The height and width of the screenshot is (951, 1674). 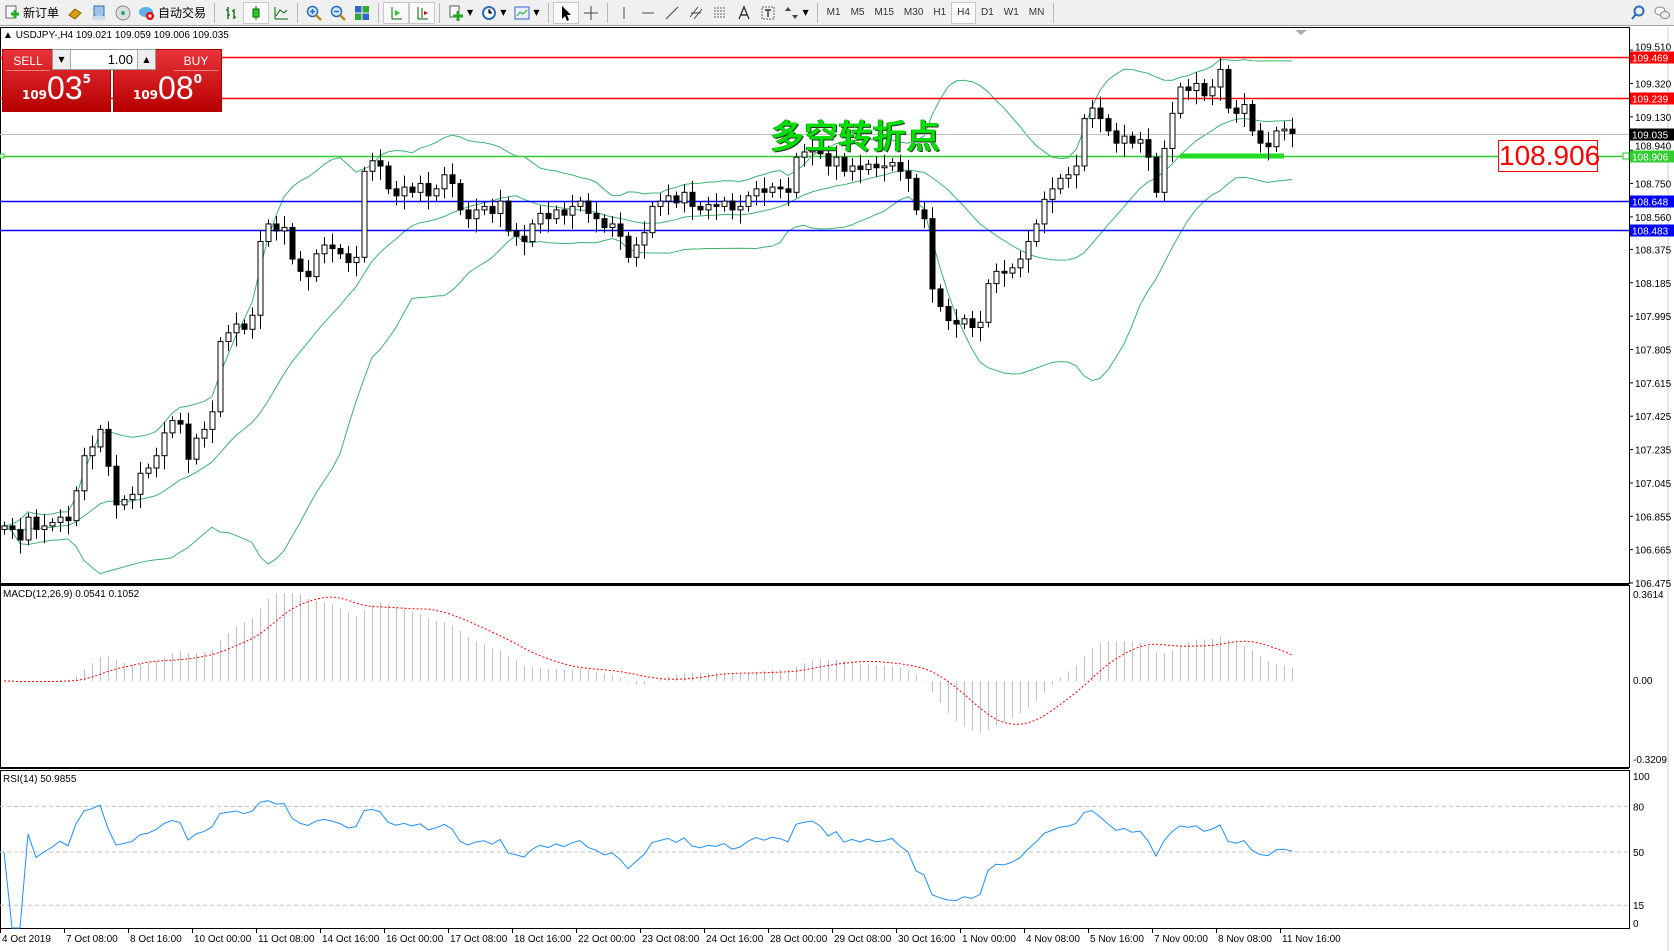 What do you see at coordinates (31, 13) in the screenshot?
I see `new-order-button: 新订单` at bounding box center [31, 13].